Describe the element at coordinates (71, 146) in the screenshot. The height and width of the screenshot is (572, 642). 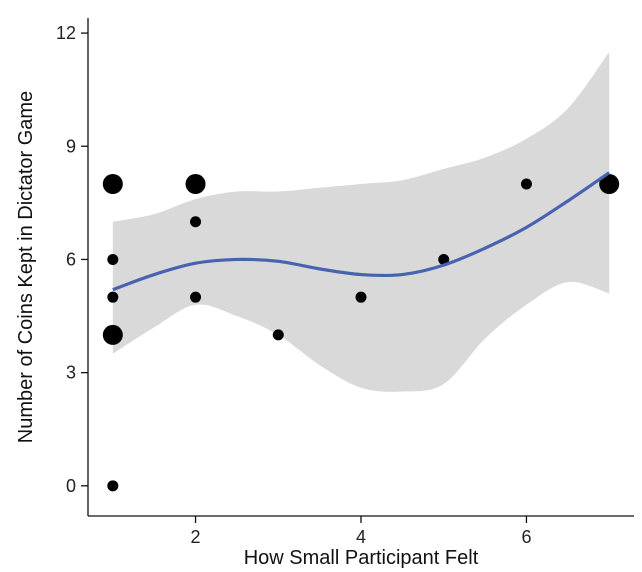
I see `y-tick-label: 9` at that location.